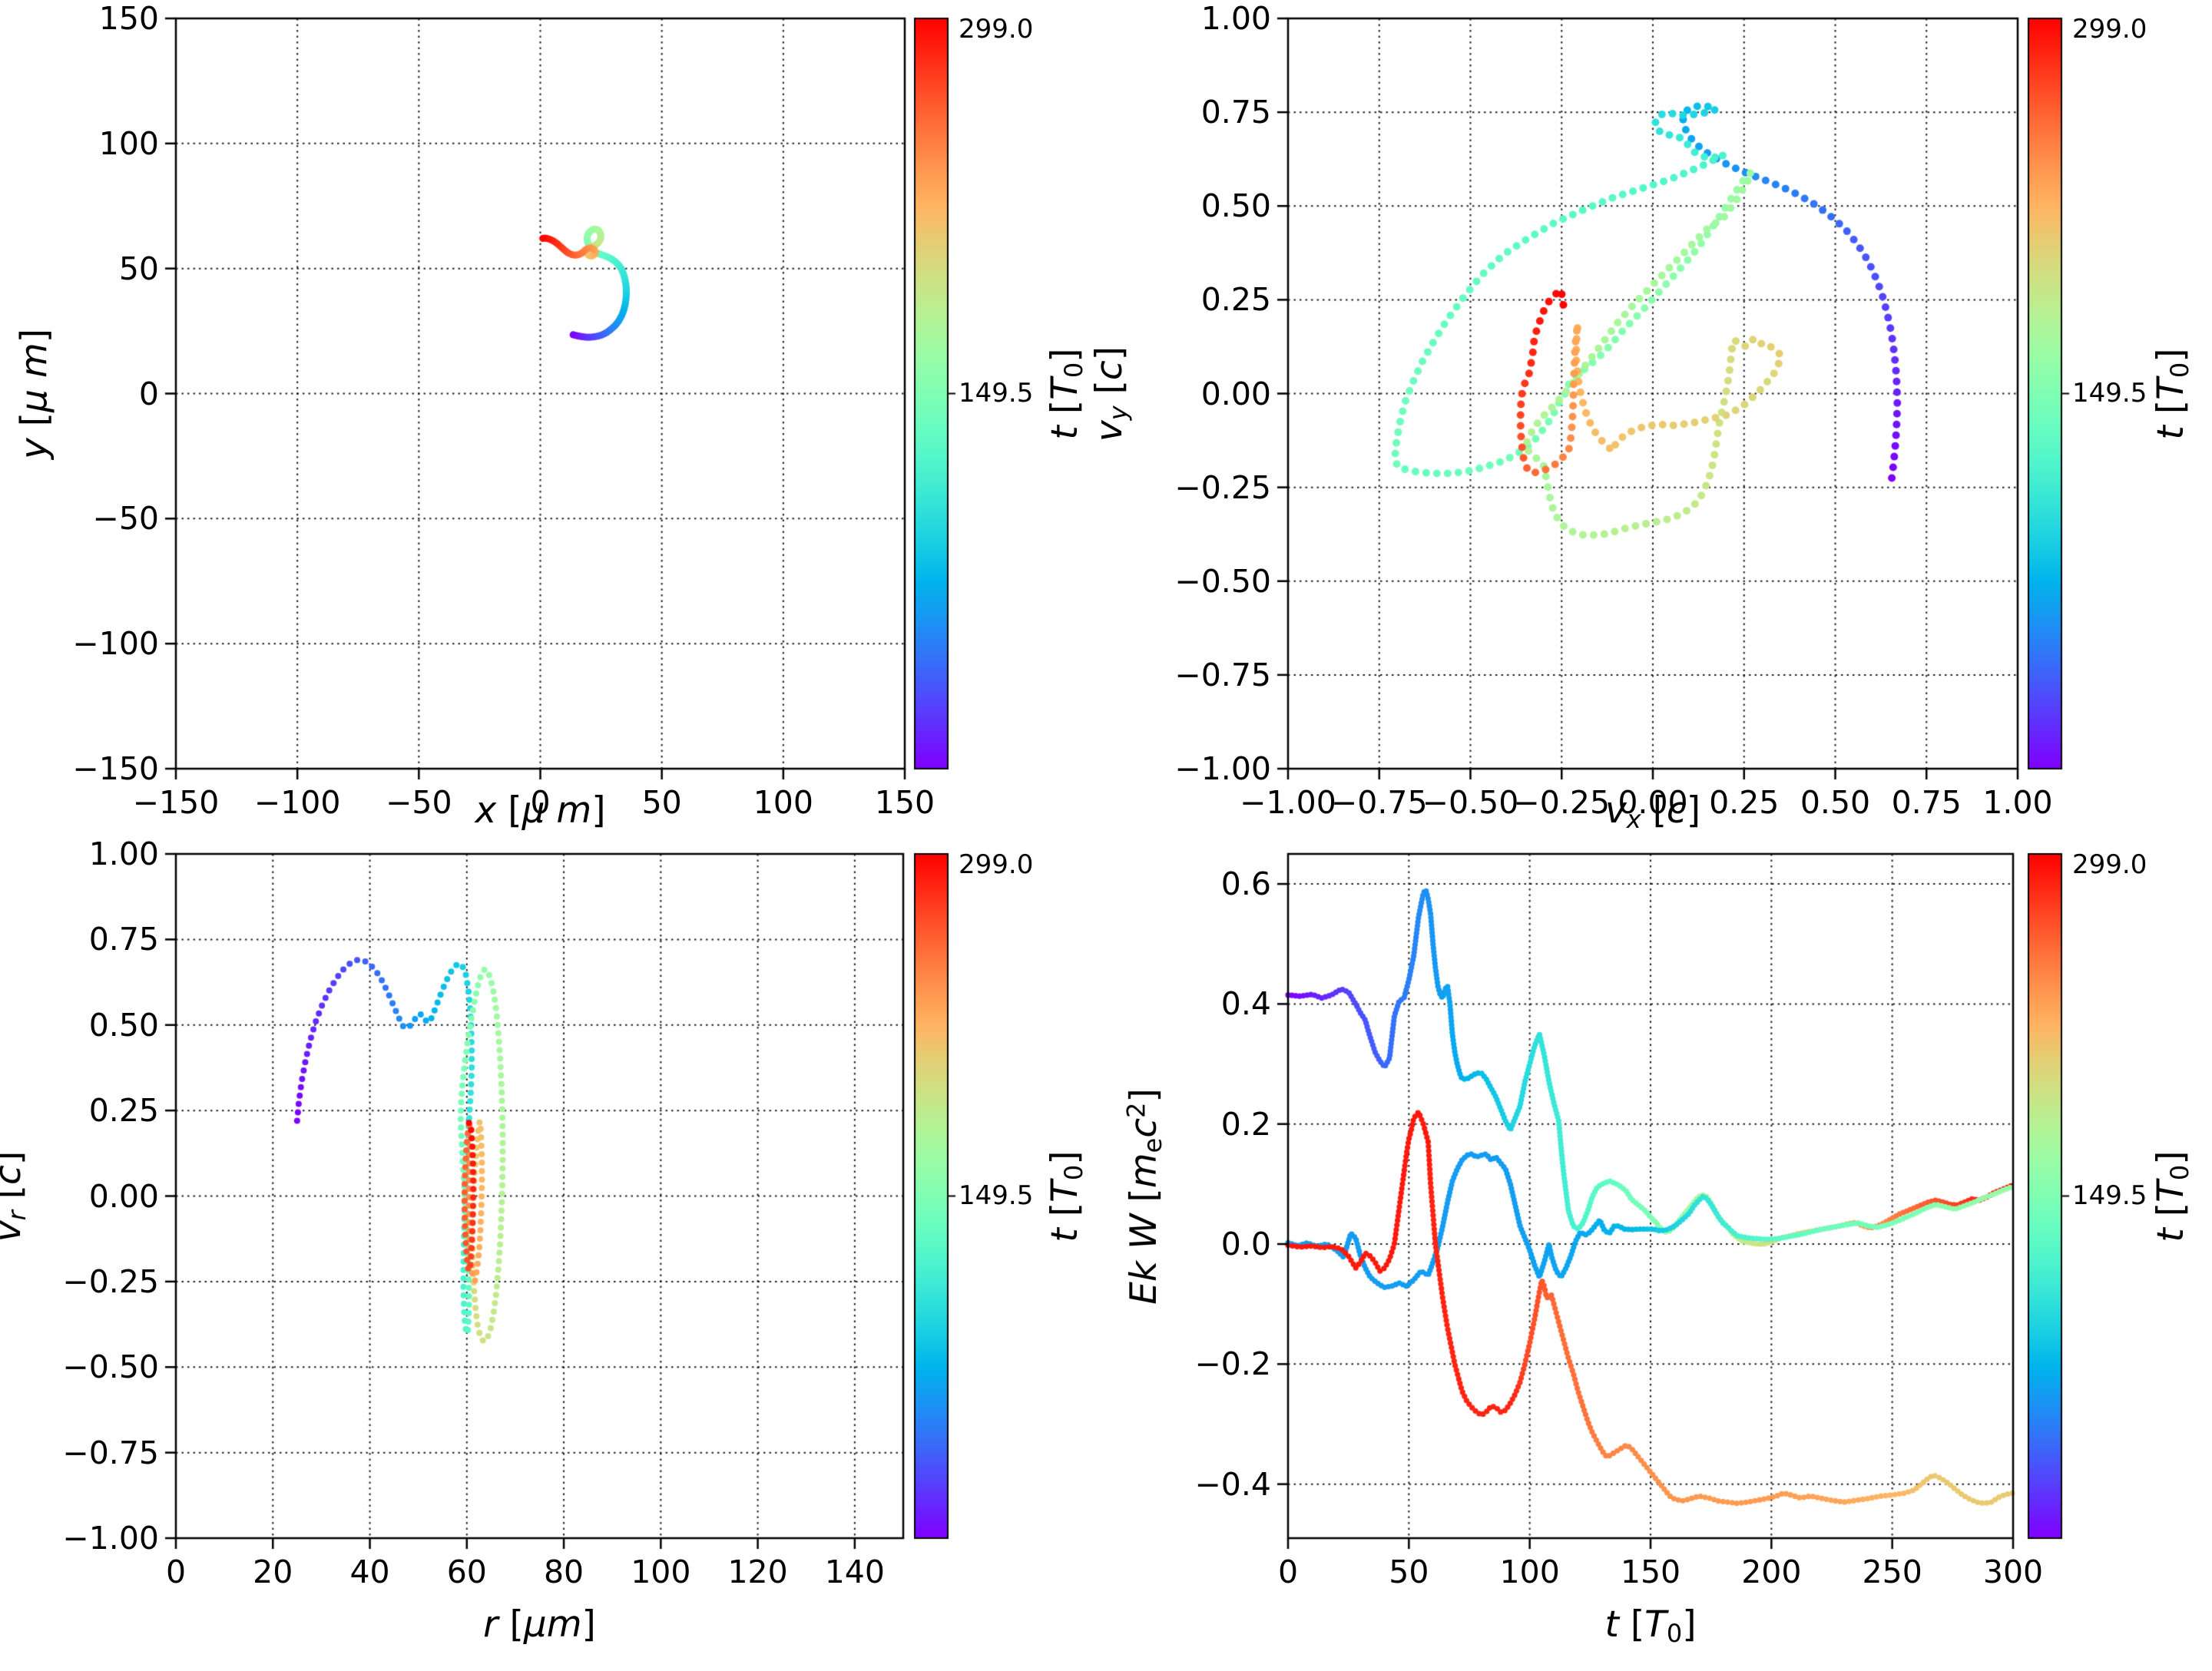 The width and height of the screenshot is (2212, 1671). Describe the element at coordinates (148, 393) in the screenshot. I see `y-tick-label: 0` at that location.